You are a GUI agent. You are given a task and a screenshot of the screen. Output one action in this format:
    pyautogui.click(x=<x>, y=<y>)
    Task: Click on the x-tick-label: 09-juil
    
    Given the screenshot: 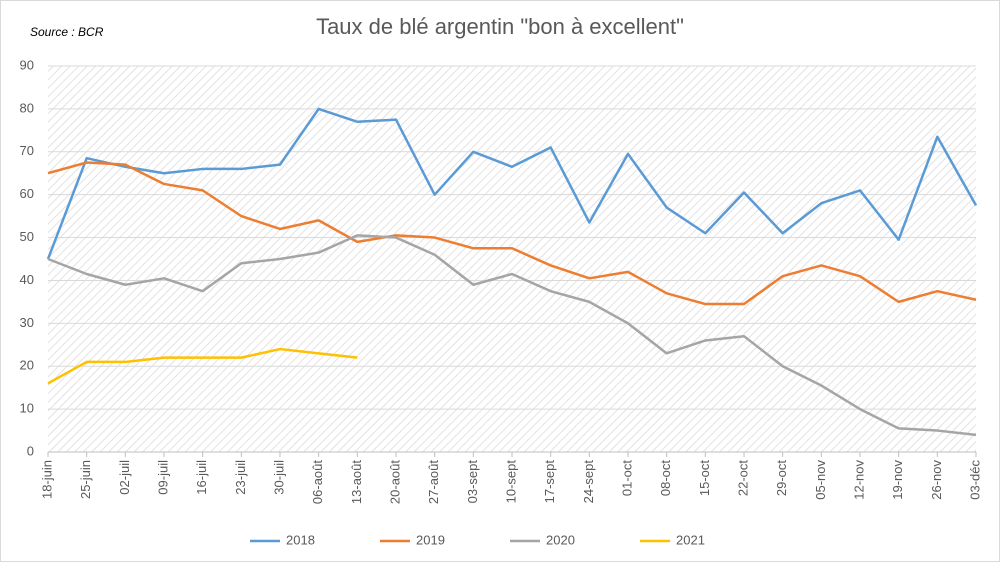 What is the action you would take?
    pyautogui.click(x=162, y=477)
    